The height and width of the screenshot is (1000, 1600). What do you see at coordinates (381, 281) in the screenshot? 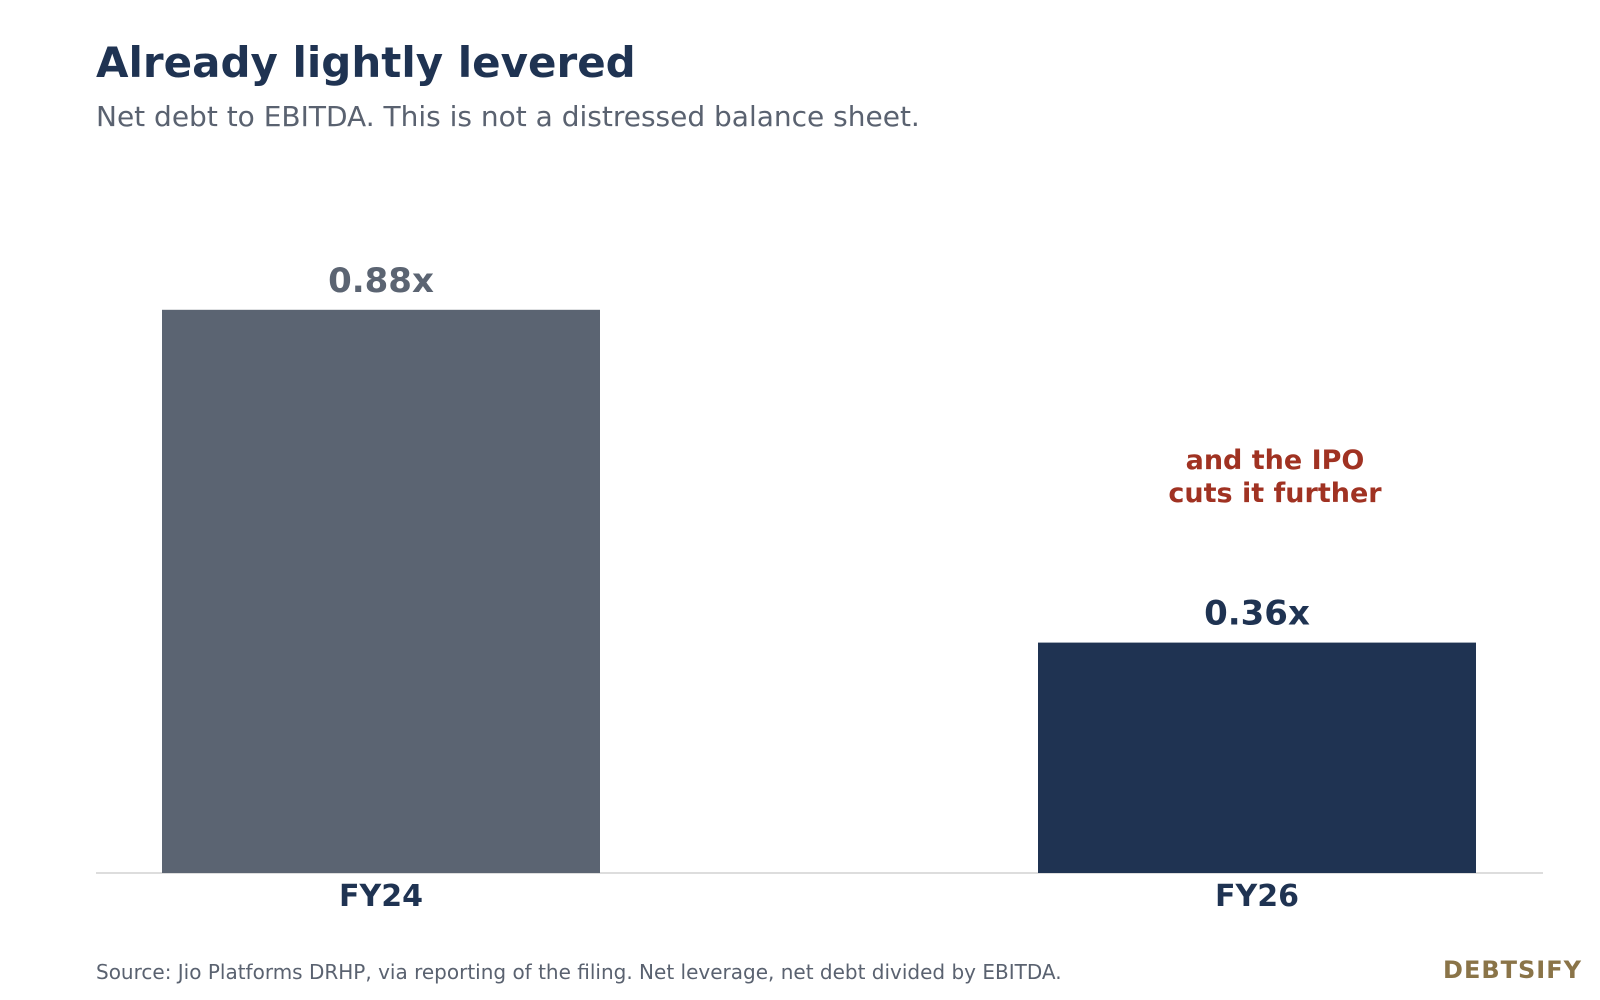
I see `value-label-fy24: 0.88x` at bounding box center [381, 281].